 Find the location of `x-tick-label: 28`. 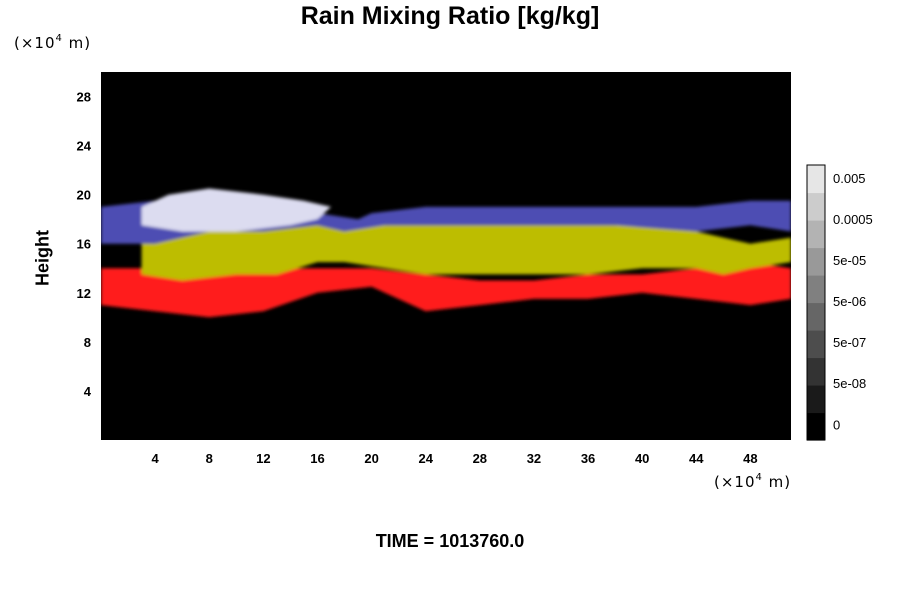

x-tick-label: 28 is located at coordinates (480, 458).